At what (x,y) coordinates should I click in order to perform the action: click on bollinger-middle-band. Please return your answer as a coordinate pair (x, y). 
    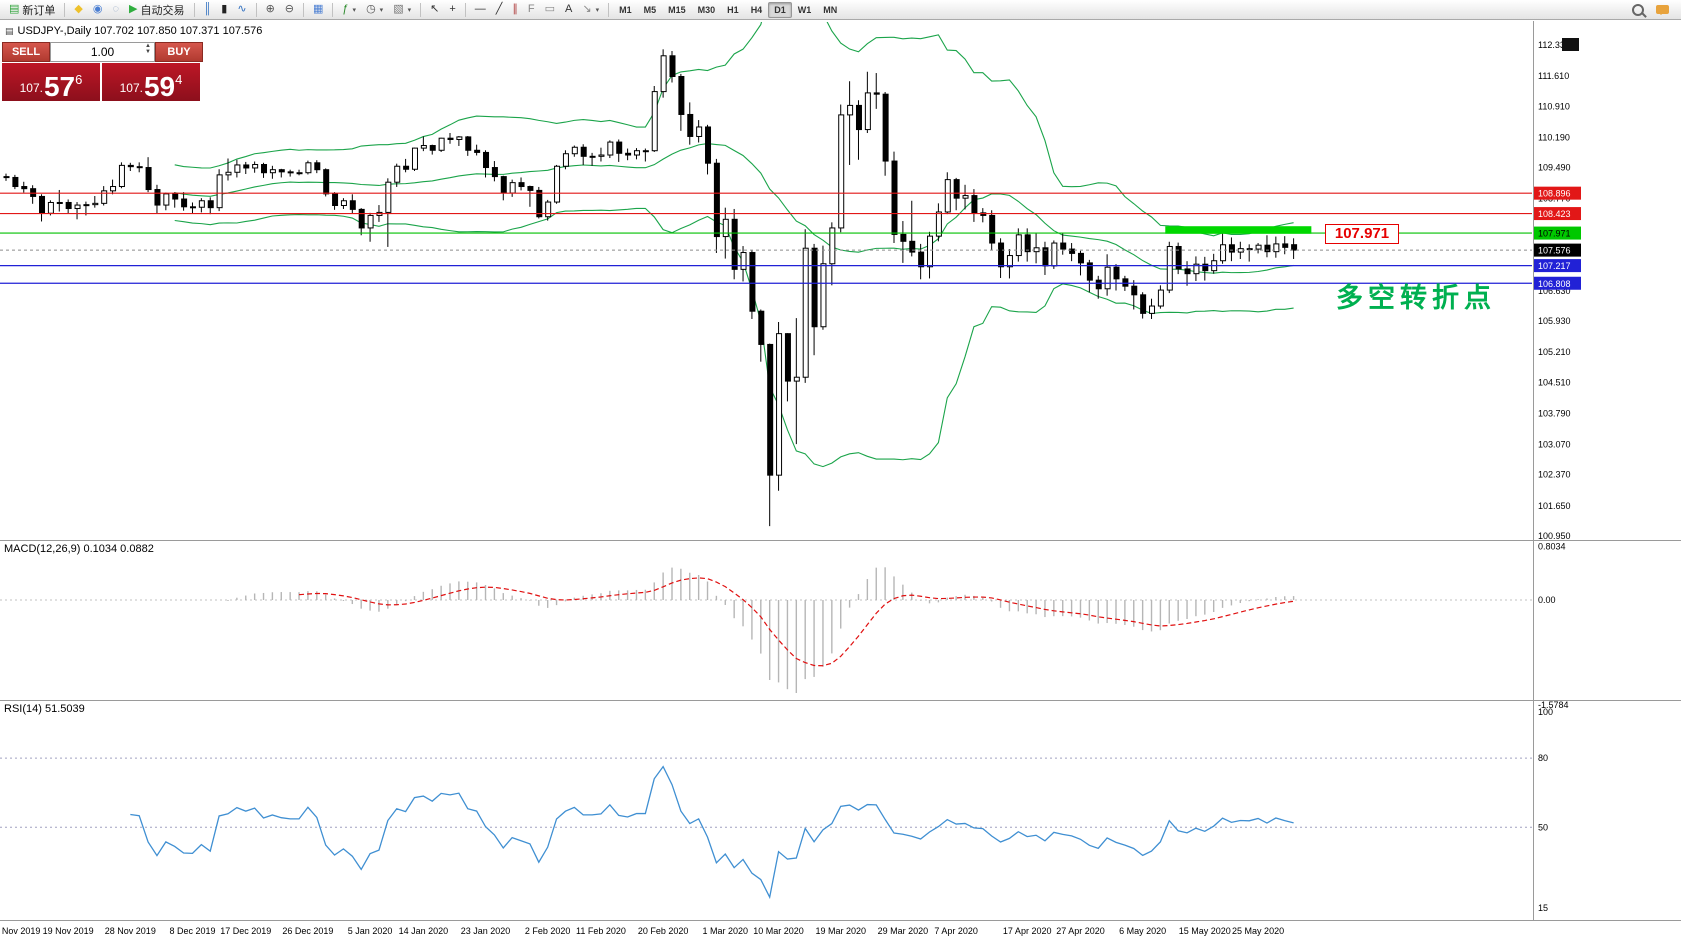
    Looking at the image, I should click on (734, 208).